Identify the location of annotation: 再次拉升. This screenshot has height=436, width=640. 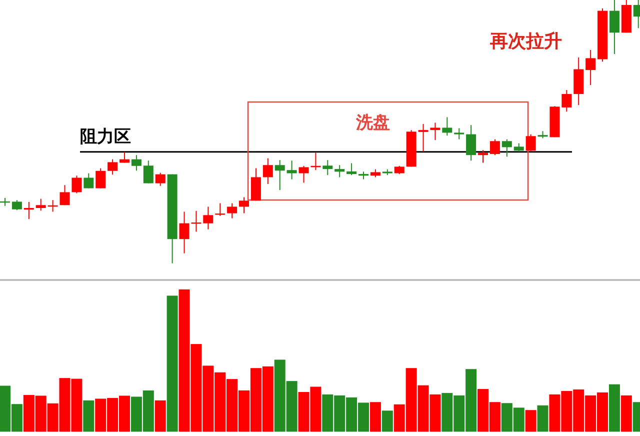
(525, 41).